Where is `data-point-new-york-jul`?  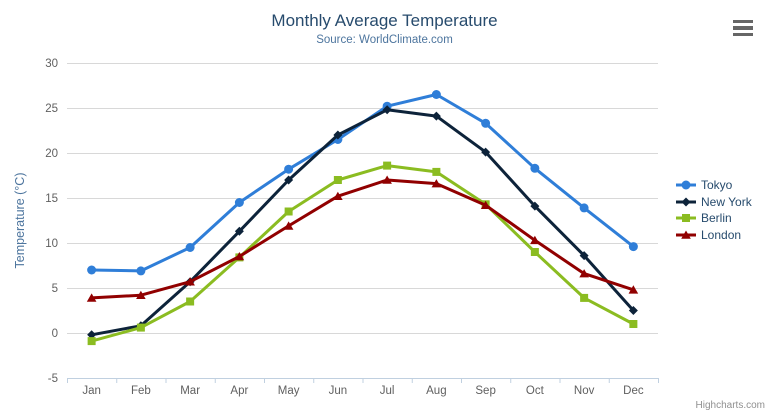
data-point-new-york-jul is located at coordinates (387, 110).